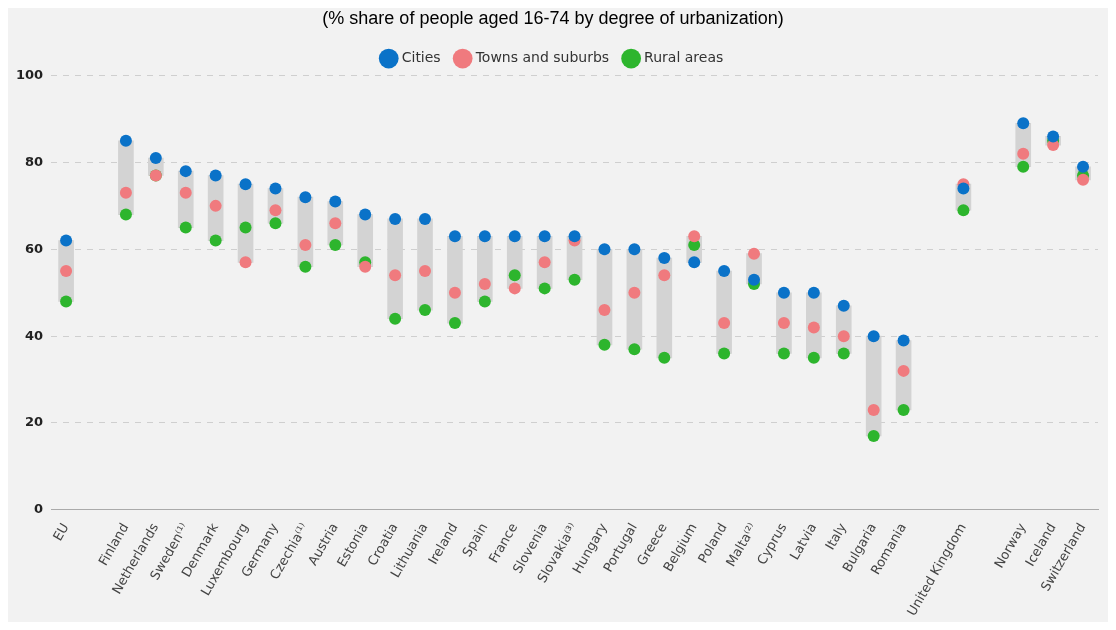 This screenshot has width=1116, height=630. Describe the element at coordinates (34, 248) in the screenshot. I see `y-tick-label: 60` at that location.